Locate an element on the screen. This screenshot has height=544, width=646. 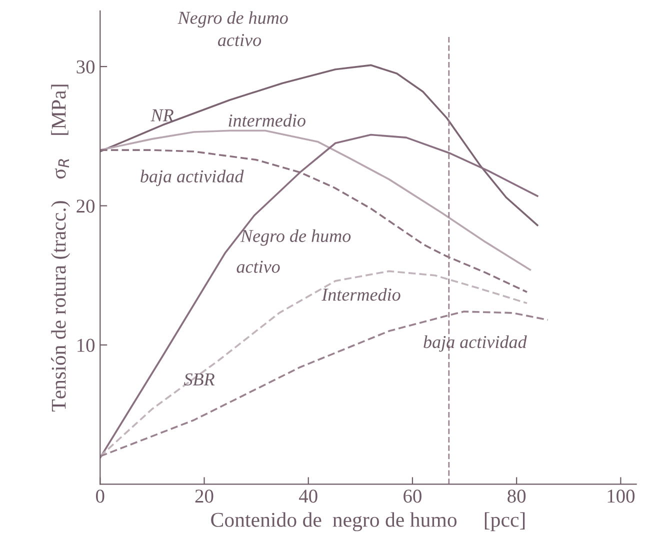
x-tick-label: 20 is located at coordinates (204, 496).